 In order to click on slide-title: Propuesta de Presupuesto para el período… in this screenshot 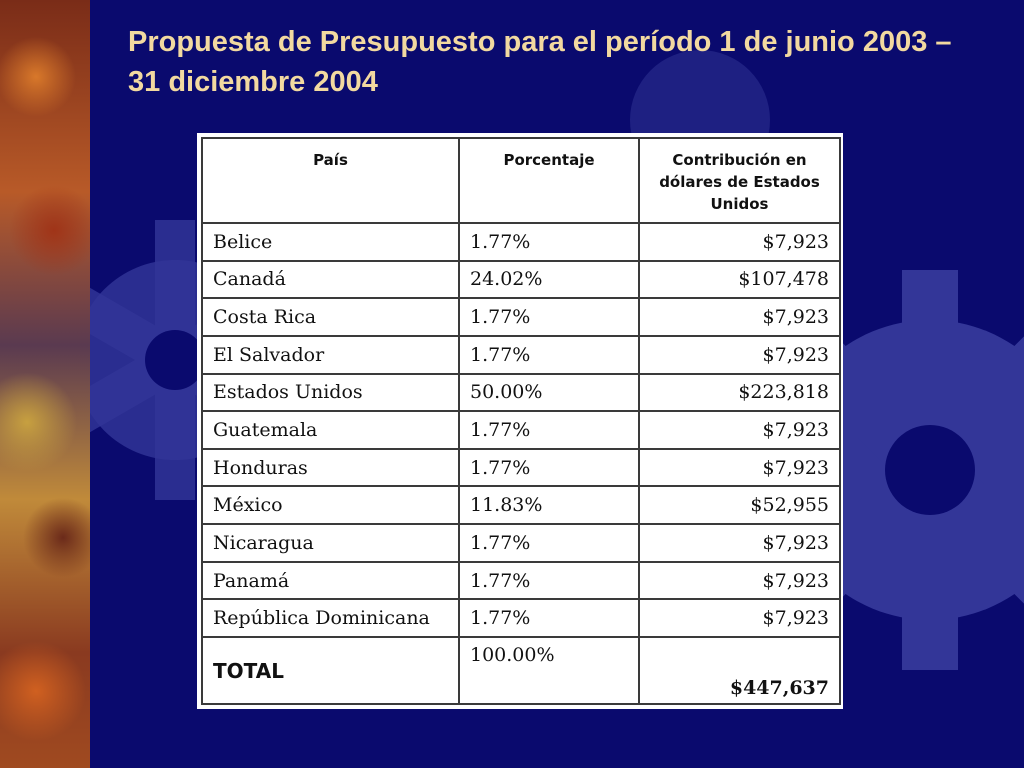, I will do `click(540, 62)`.